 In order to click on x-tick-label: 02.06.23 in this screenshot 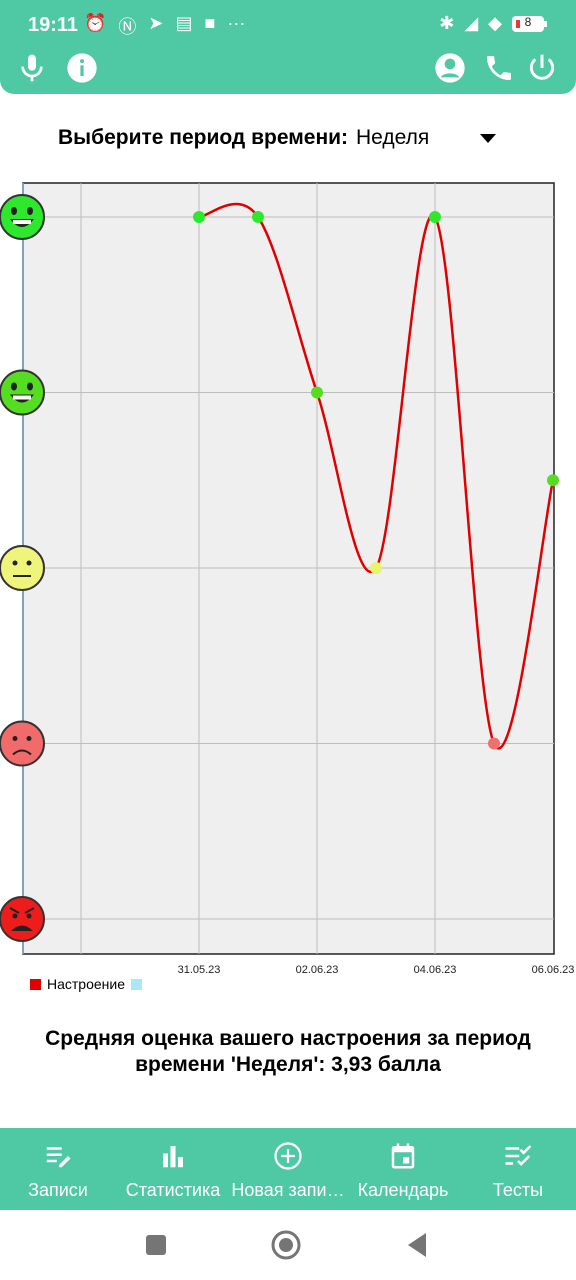, I will do `click(317, 970)`.